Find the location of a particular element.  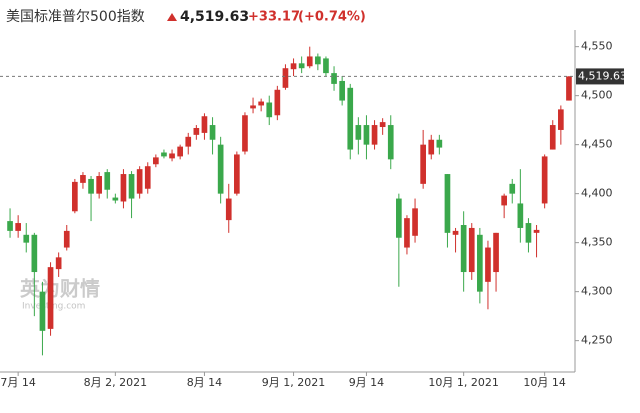

y-tick-label: 4,500 is located at coordinates (597, 95).